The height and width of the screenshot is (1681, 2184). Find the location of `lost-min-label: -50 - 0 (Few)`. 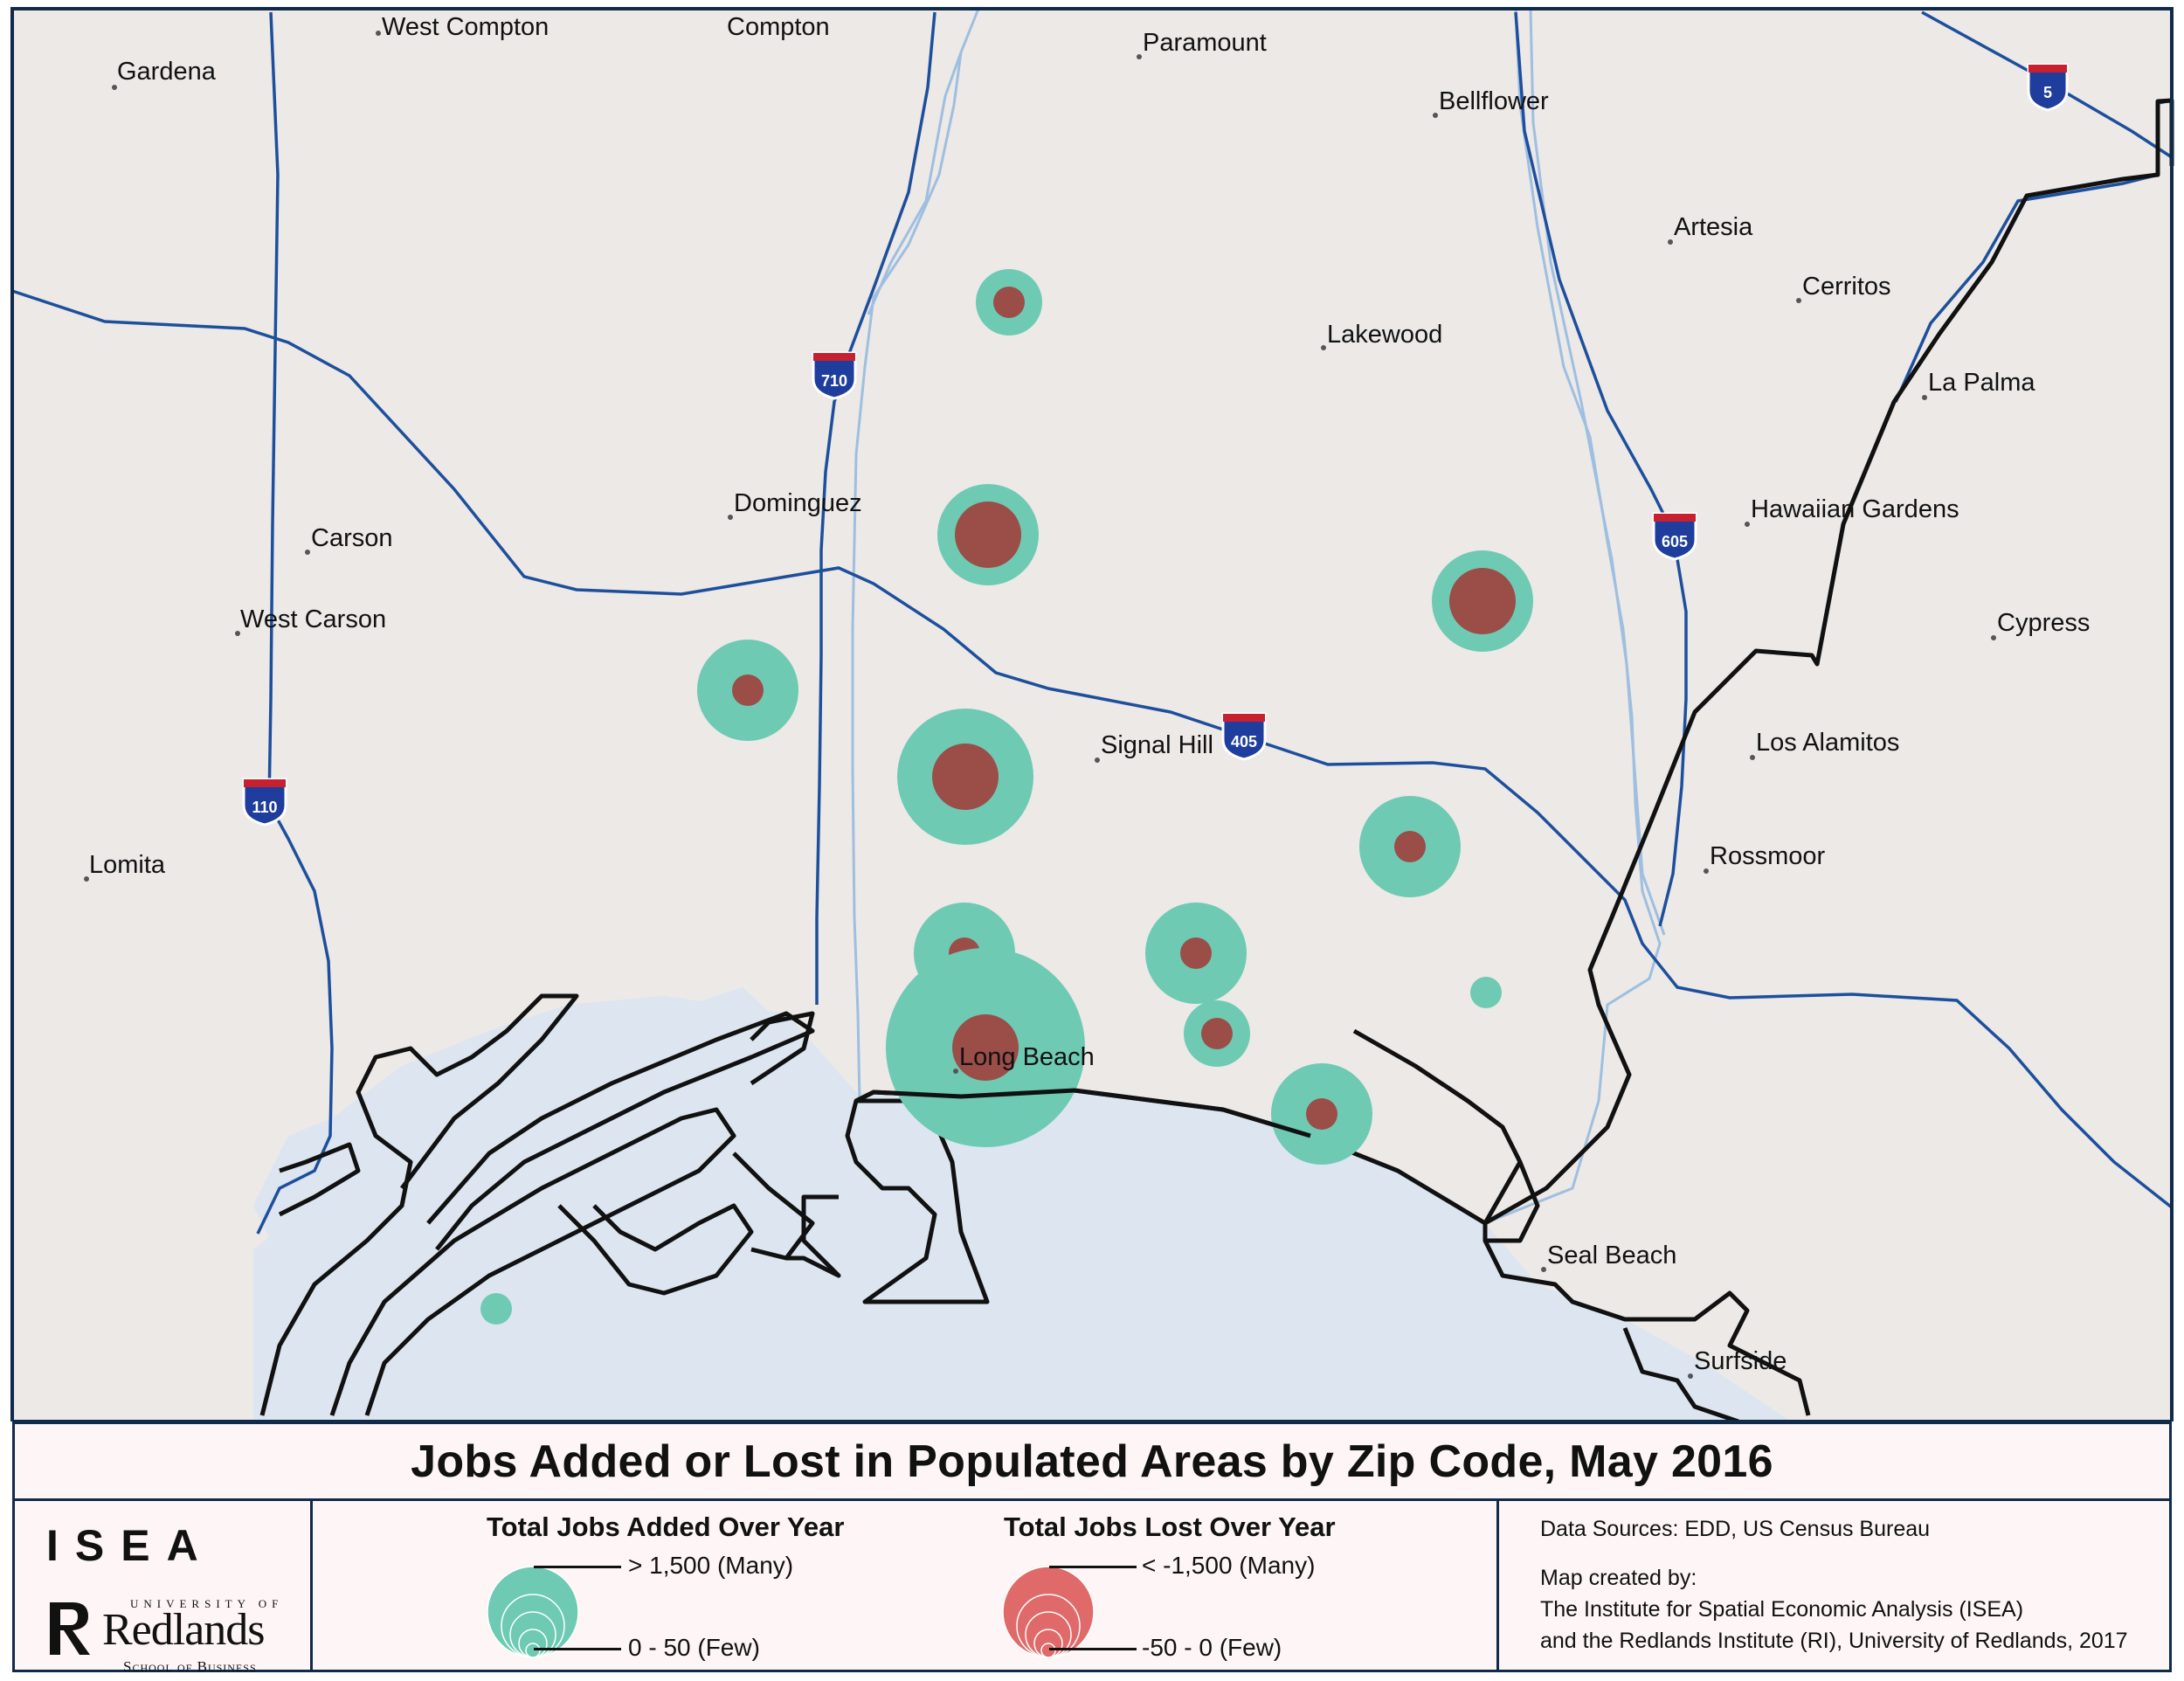

lost-min-label: -50 - 0 (Few) is located at coordinates (1212, 1647).